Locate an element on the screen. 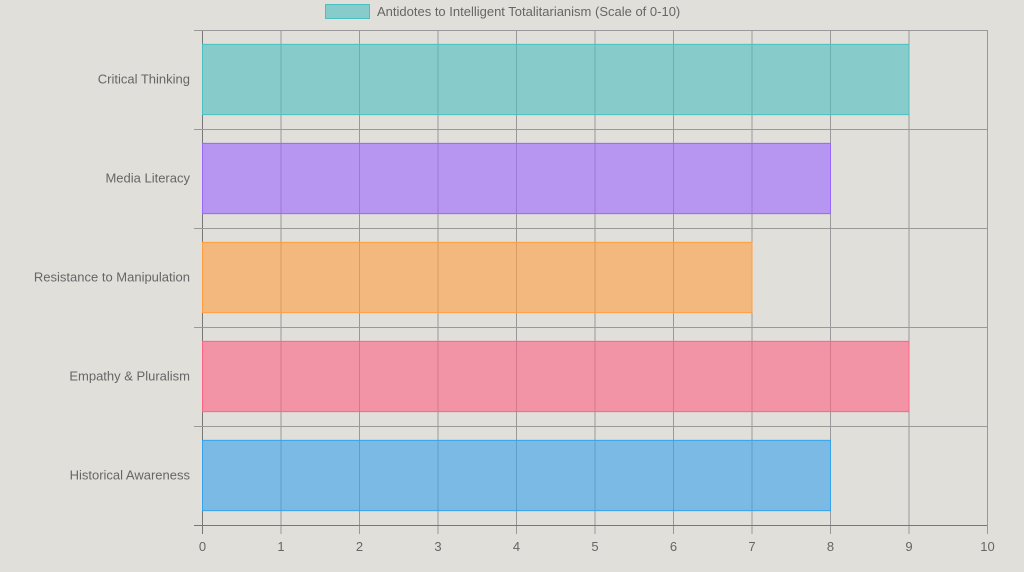 This screenshot has height=572, width=1024. x-tick-label: 5 is located at coordinates (594, 546).